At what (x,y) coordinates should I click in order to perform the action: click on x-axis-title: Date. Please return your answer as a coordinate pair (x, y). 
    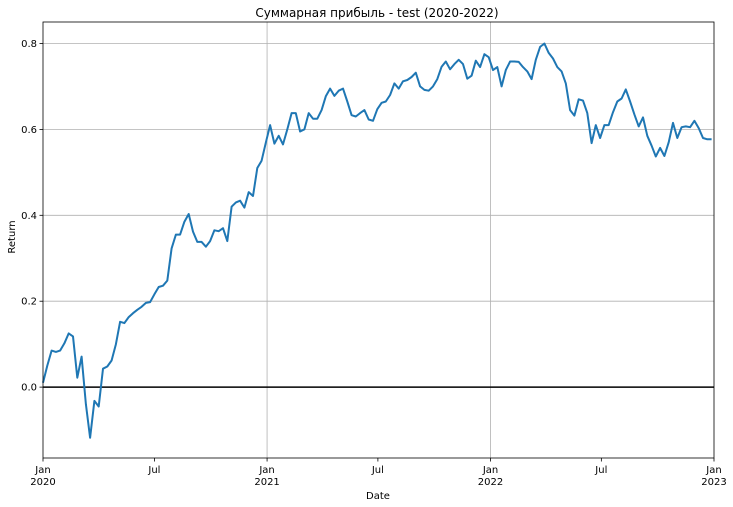
    Looking at the image, I should click on (378, 496).